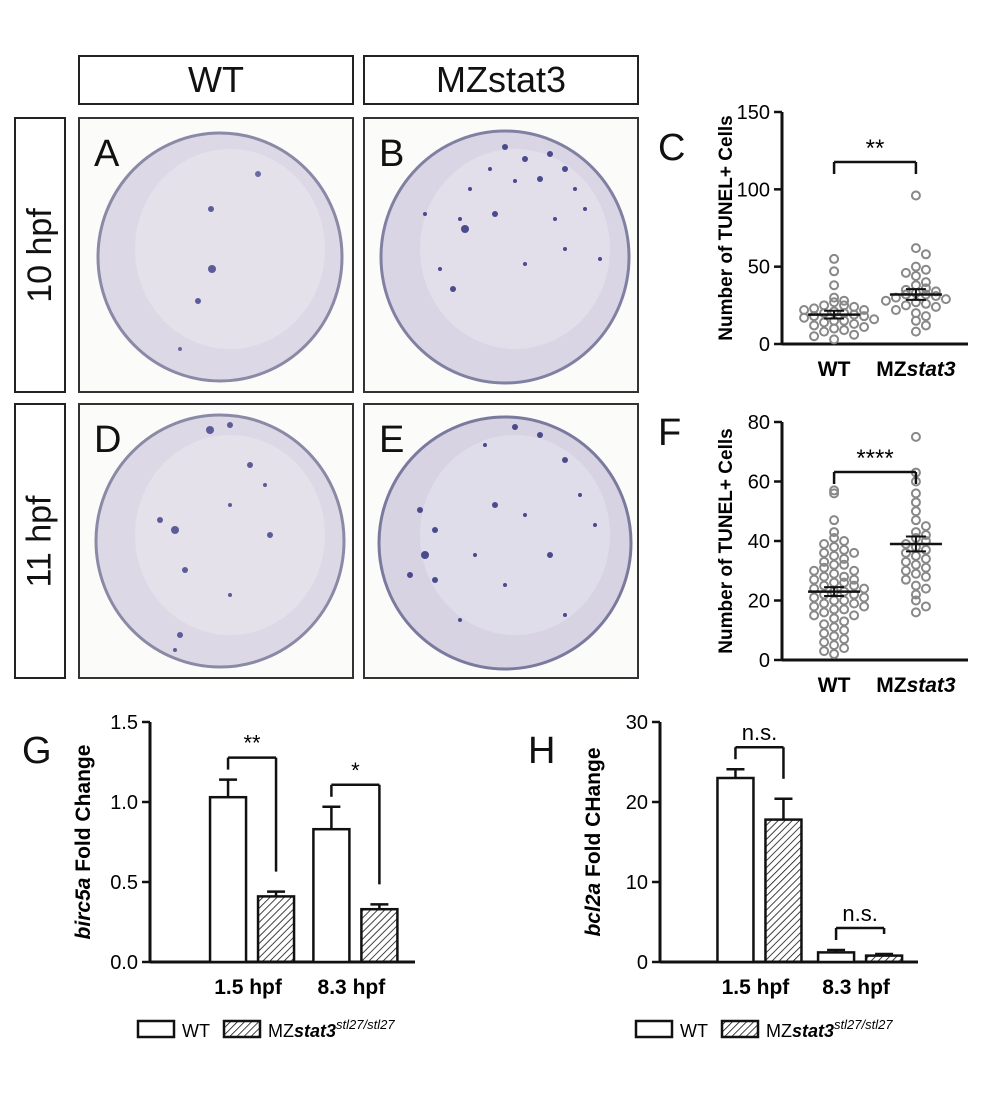 This screenshot has height=1105, width=989. I want to click on y-axis-title: Number of TUNEL+ Cells, so click(726, 540).